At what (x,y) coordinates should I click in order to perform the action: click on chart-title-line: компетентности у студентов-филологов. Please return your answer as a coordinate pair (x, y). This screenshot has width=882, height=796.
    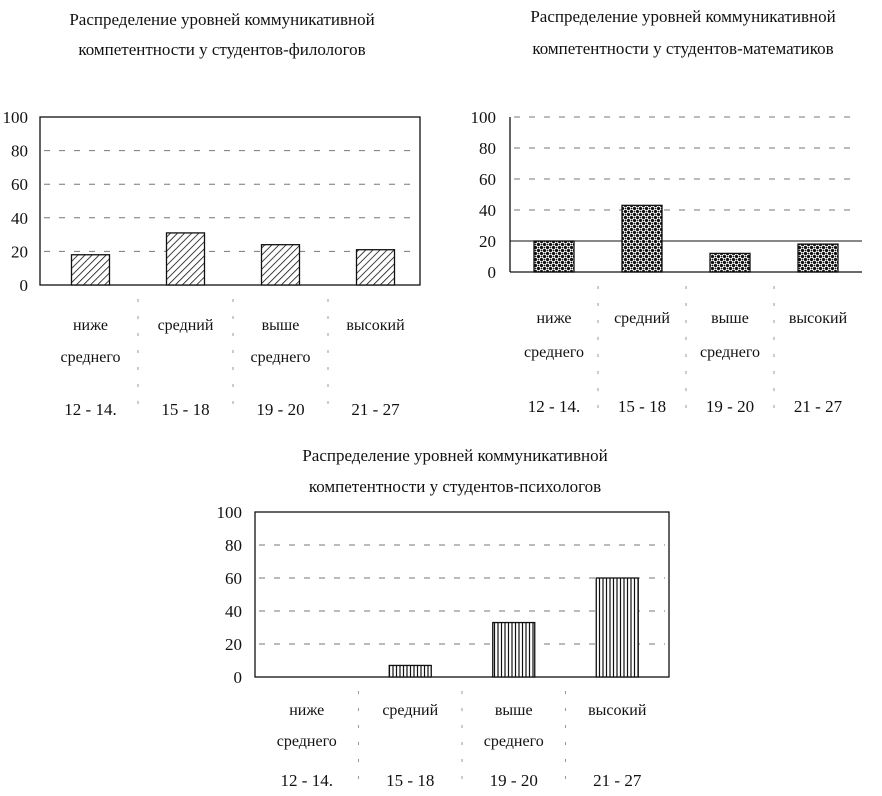
    Looking at the image, I should click on (221, 49).